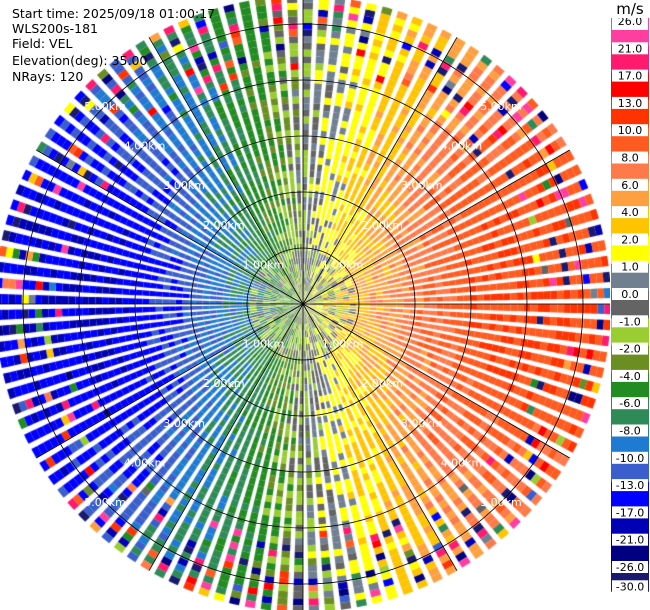  I want to click on colorbar-tick-label: -10.0, so click(630, 458).